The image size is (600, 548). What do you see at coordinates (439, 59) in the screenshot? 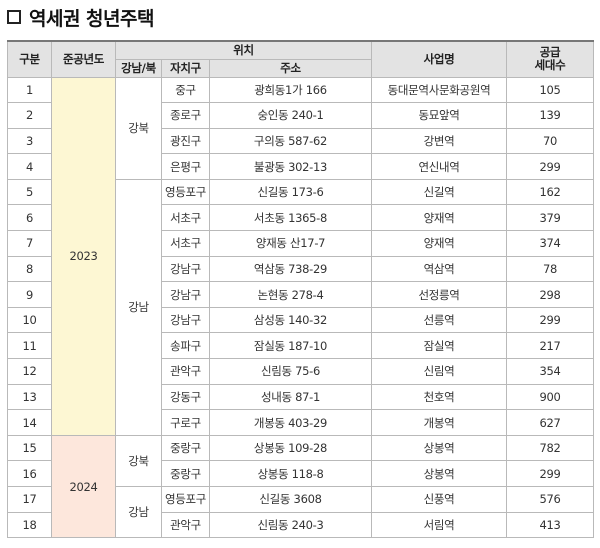
I see `header-project: 사업명` at bounding box center [439, 59].